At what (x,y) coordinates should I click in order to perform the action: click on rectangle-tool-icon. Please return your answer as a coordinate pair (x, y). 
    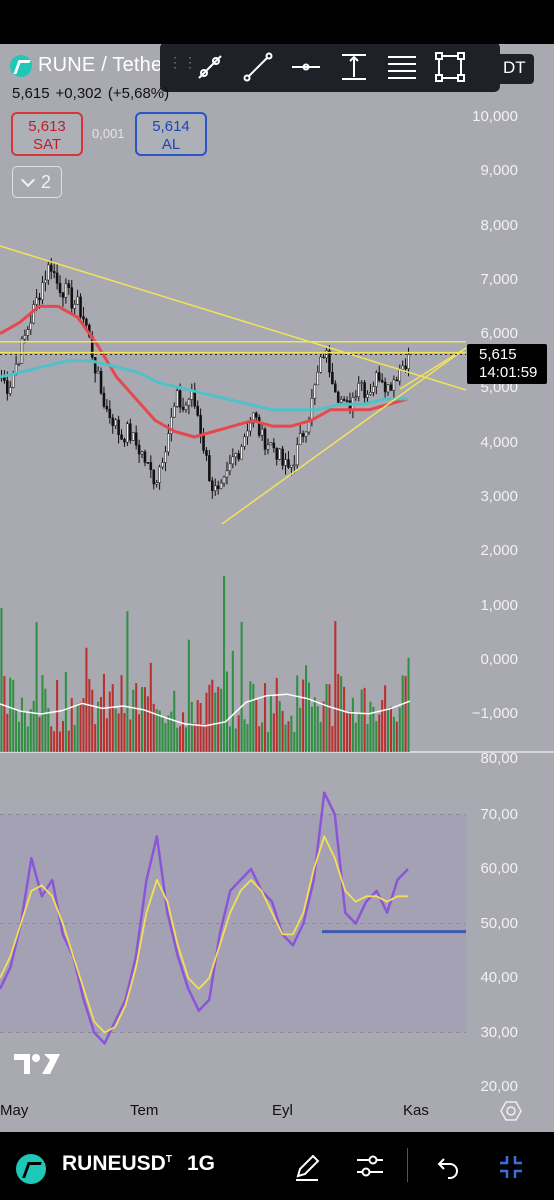
    Looking at the image, I should click on (450, 67).